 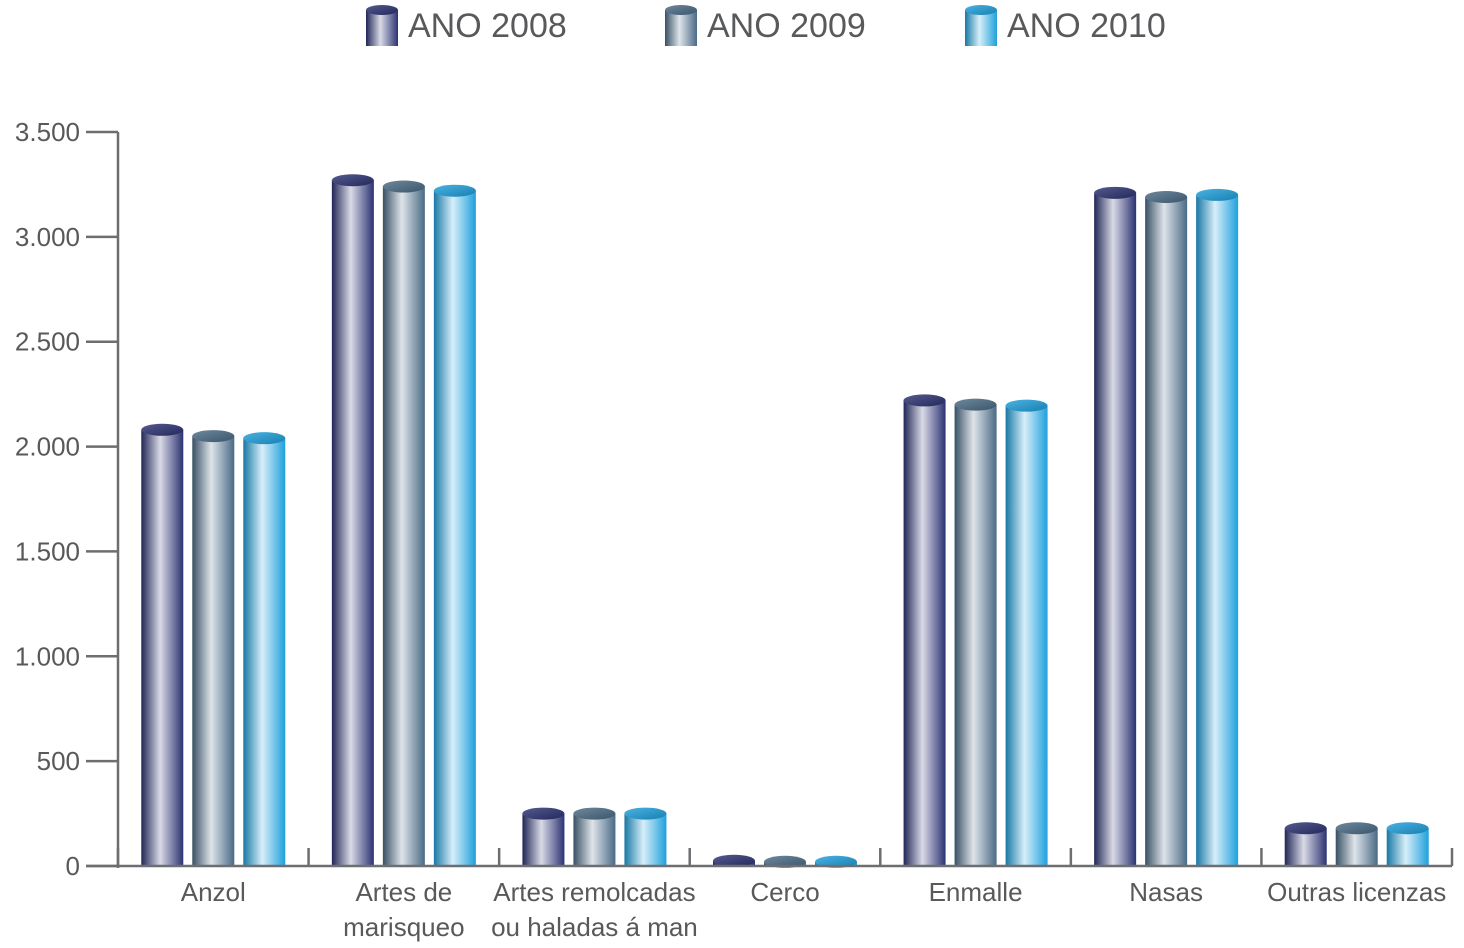 What do you see at coordinates (1086, 26) in the screenshot?
I see `legend-label-2: ANO 2010` at bounding box center [1086, 26].